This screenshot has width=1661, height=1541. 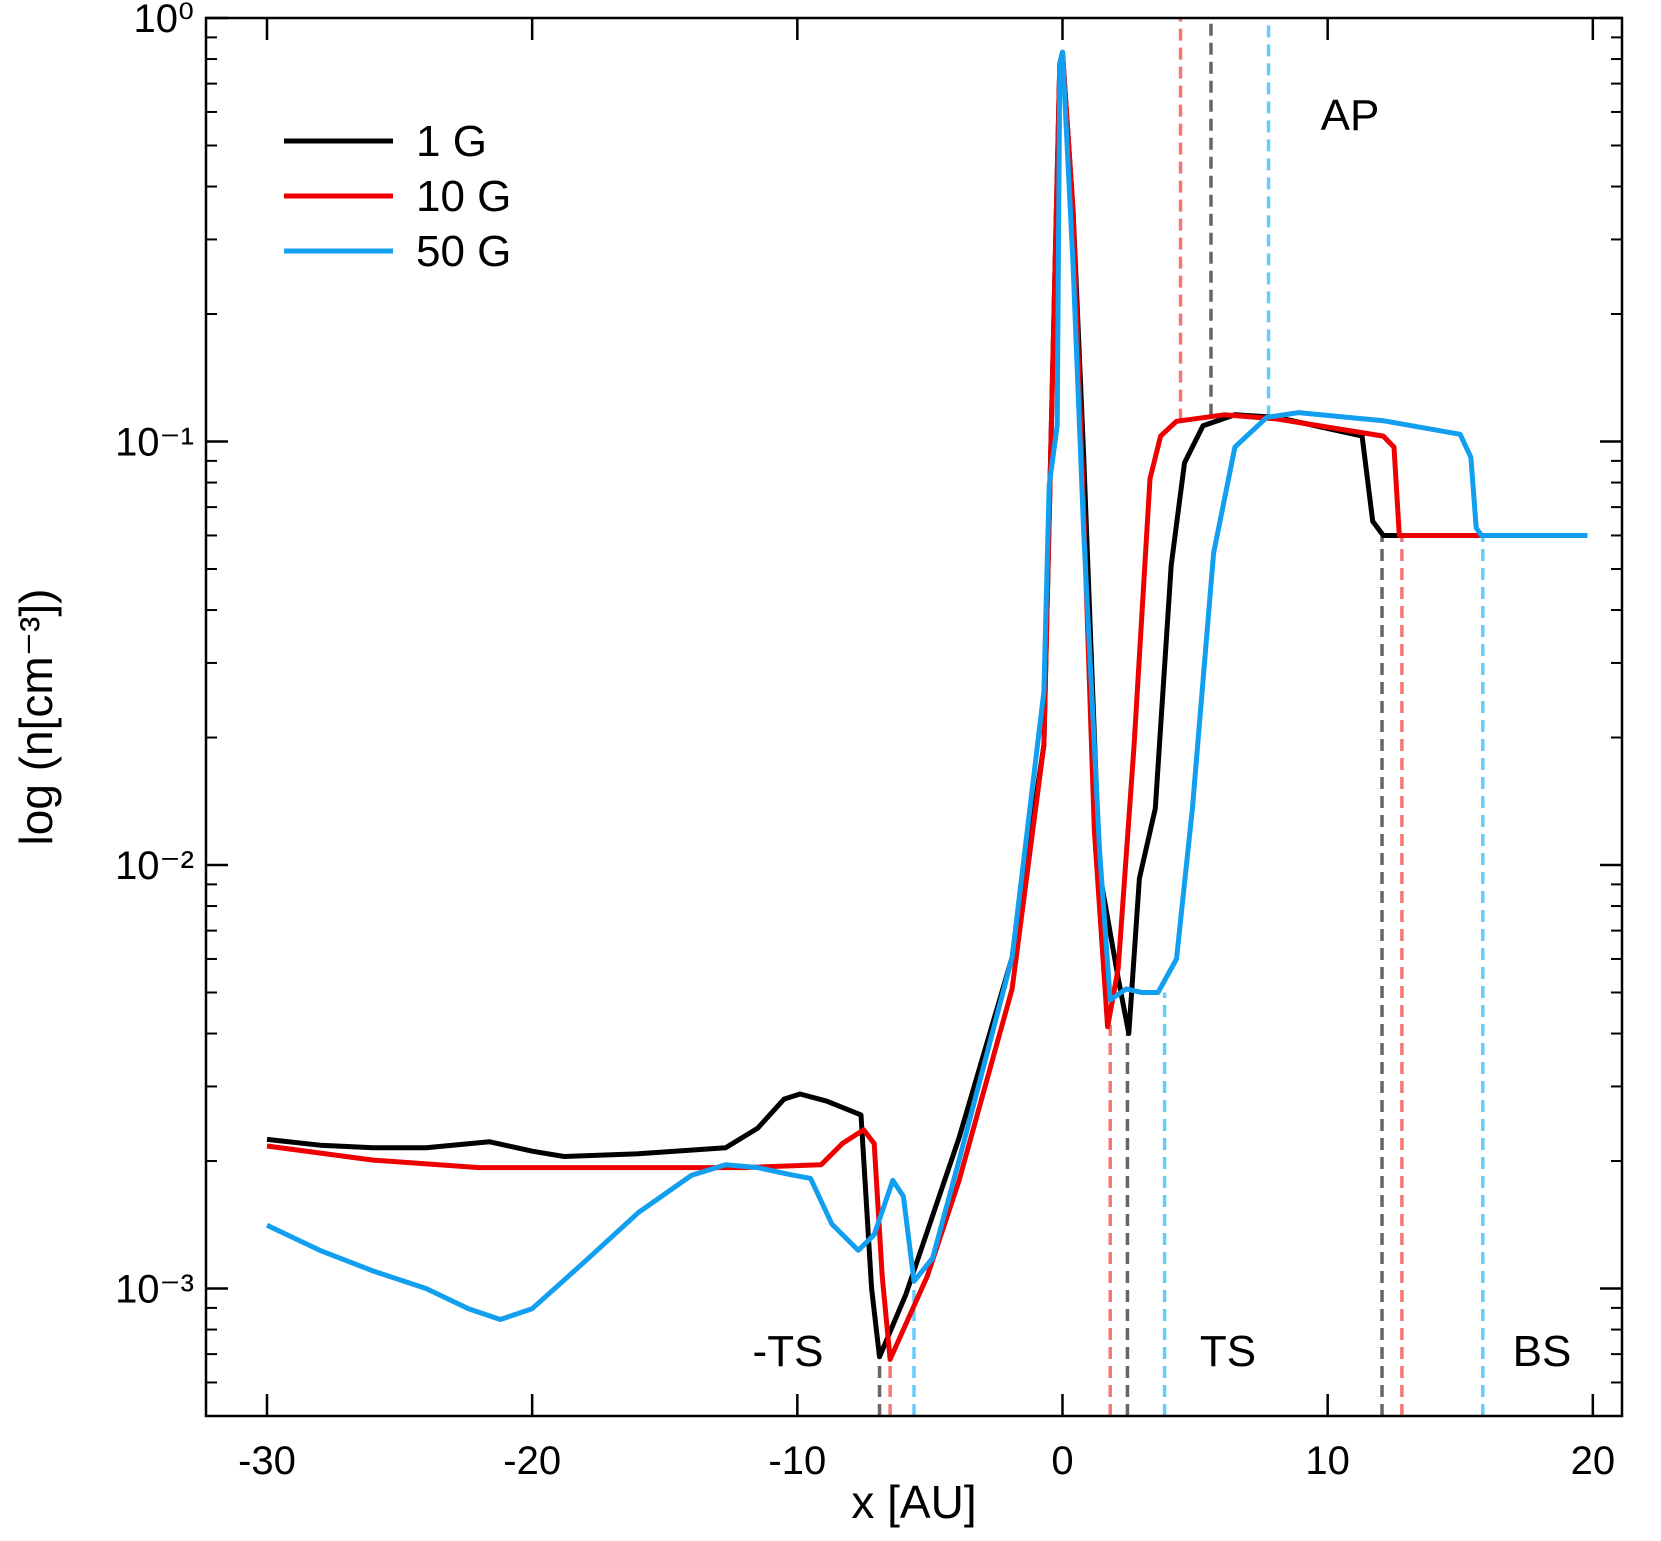 I want to click on x-tick-label: -20, so click(x=532, y=1461).